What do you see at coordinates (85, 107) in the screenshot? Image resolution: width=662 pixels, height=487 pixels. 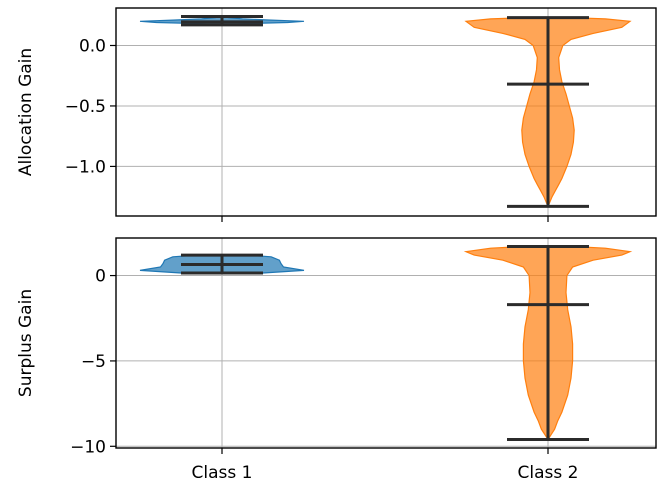 I see `y-tick-label: −0.5` at bounding box center [85, 107].